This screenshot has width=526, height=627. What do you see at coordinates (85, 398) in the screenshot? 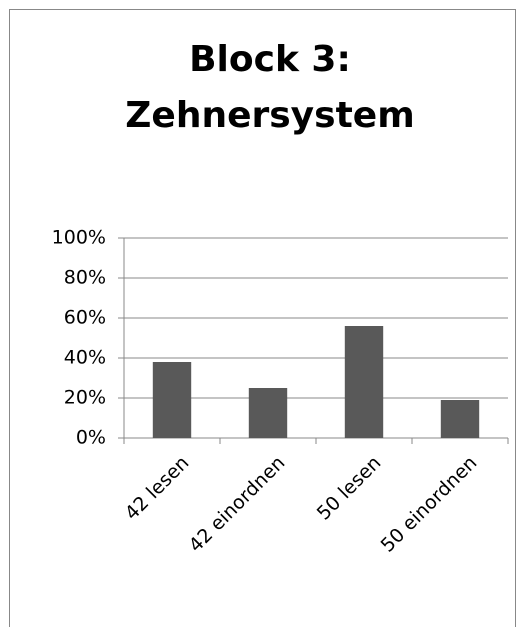
I see `y-tick-label: 20%` at bounding box center [85, 398].